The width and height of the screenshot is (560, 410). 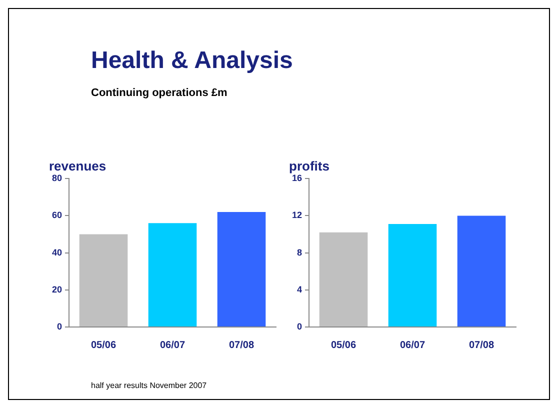 I want to click on chart-title: profits, so click(x=309, y=166).